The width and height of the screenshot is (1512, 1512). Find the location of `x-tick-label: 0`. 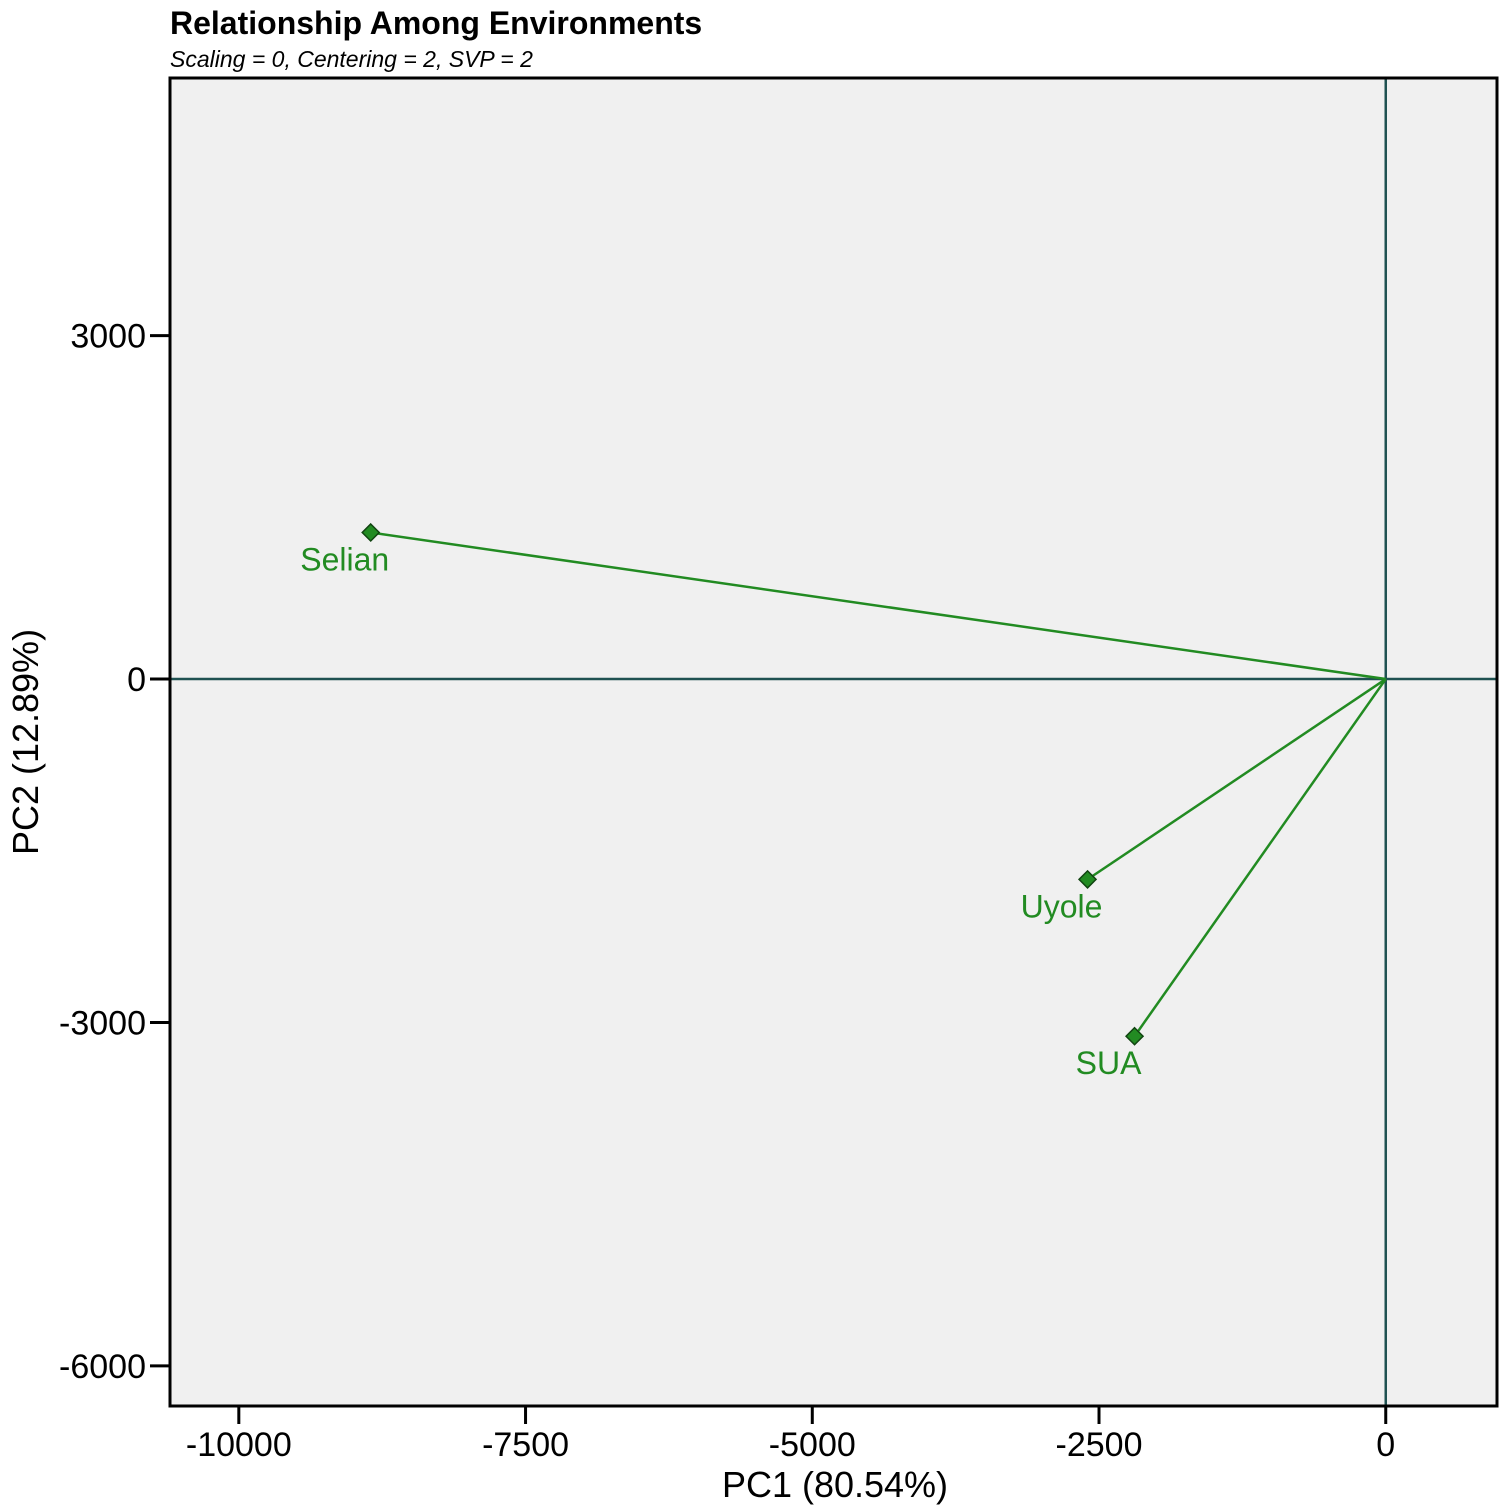

x-tick-label: 0 is located at coordinates (1385, 1445).